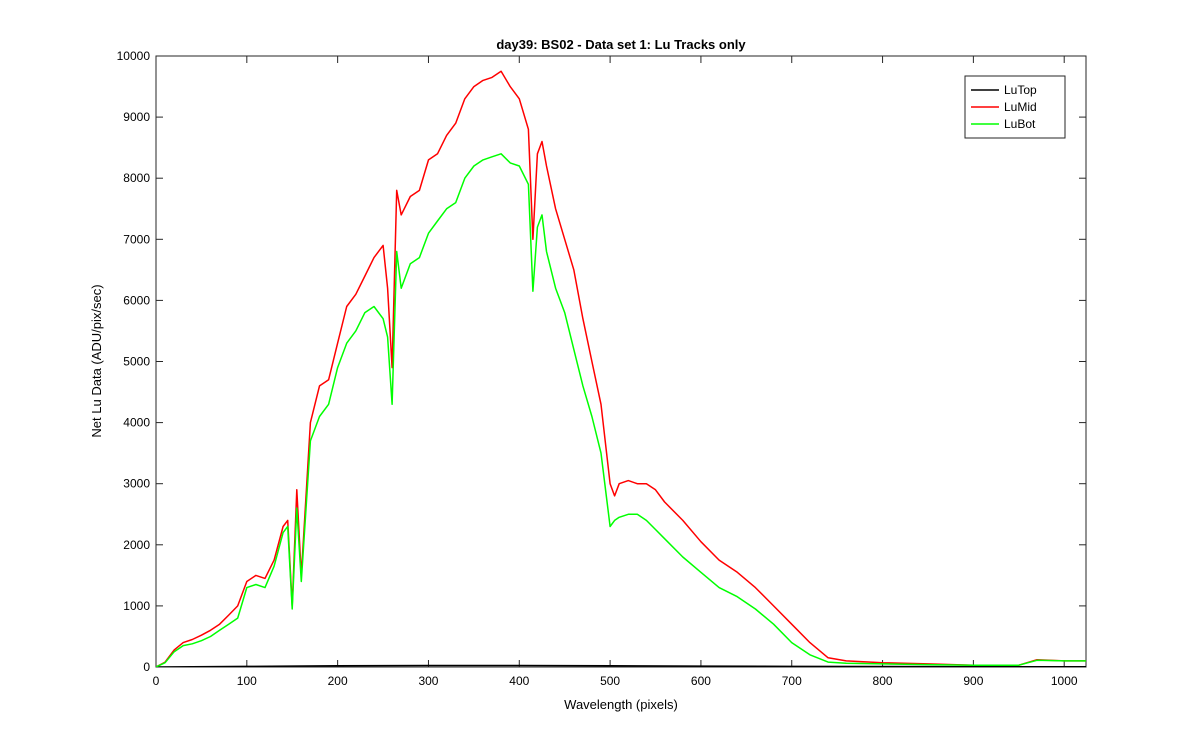 This screenshot has height=750, width=1200. Describe the element at coordinates (1020, 107) in the screenshot. I see `legend-label-lumid: LuMid` at that location.